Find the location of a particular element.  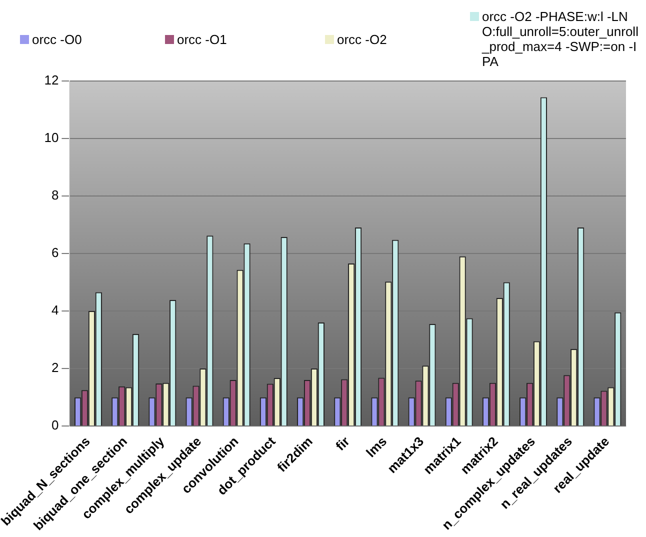

legend-label: orcc -O2 is located at coordinates (362, 39).